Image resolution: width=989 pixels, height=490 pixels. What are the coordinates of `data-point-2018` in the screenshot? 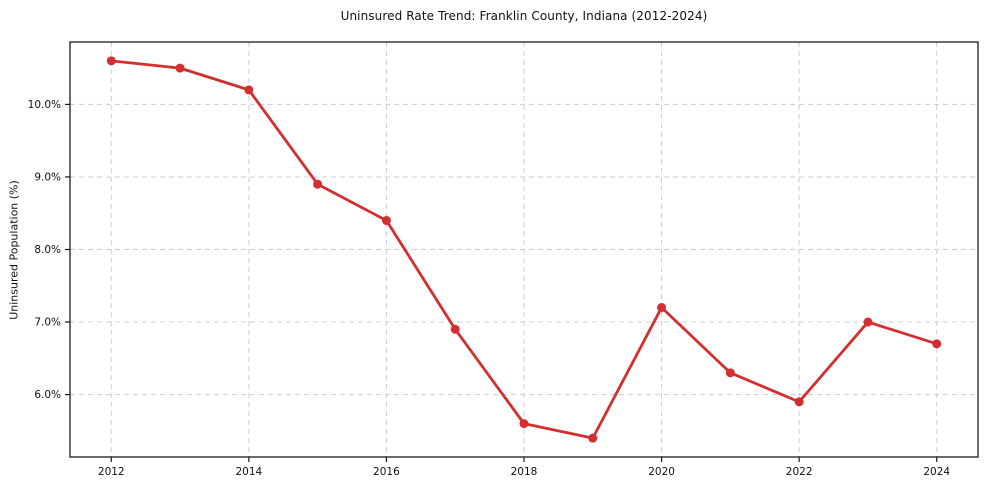 It's located at (524, 424).